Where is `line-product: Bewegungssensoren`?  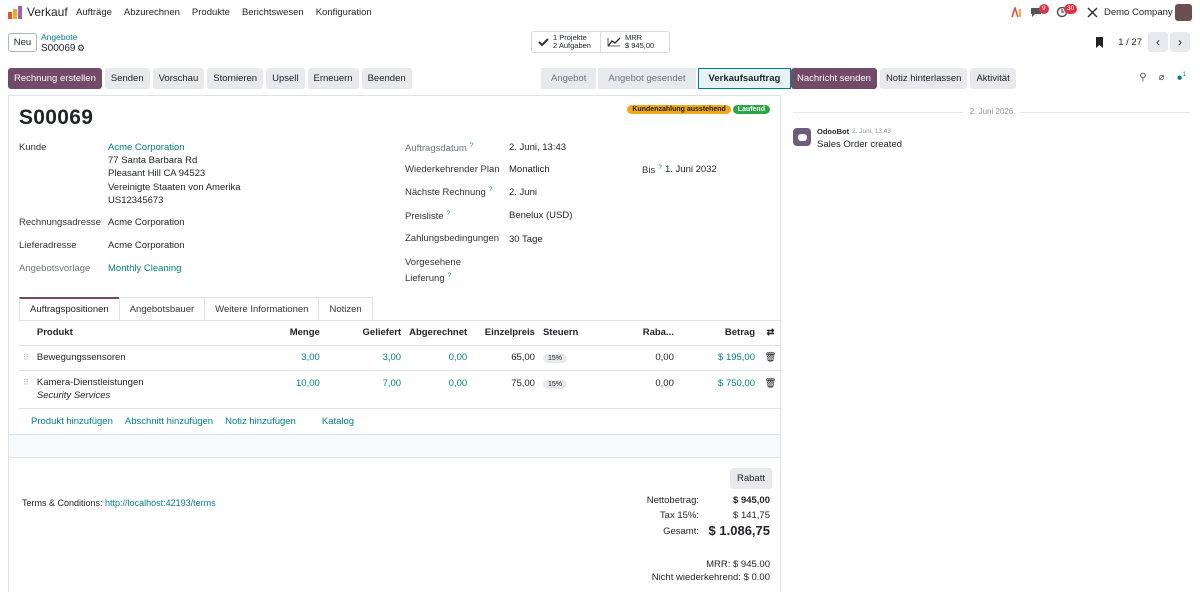
line-product: Bewegungssensoren is located at coordinates (142, 358).